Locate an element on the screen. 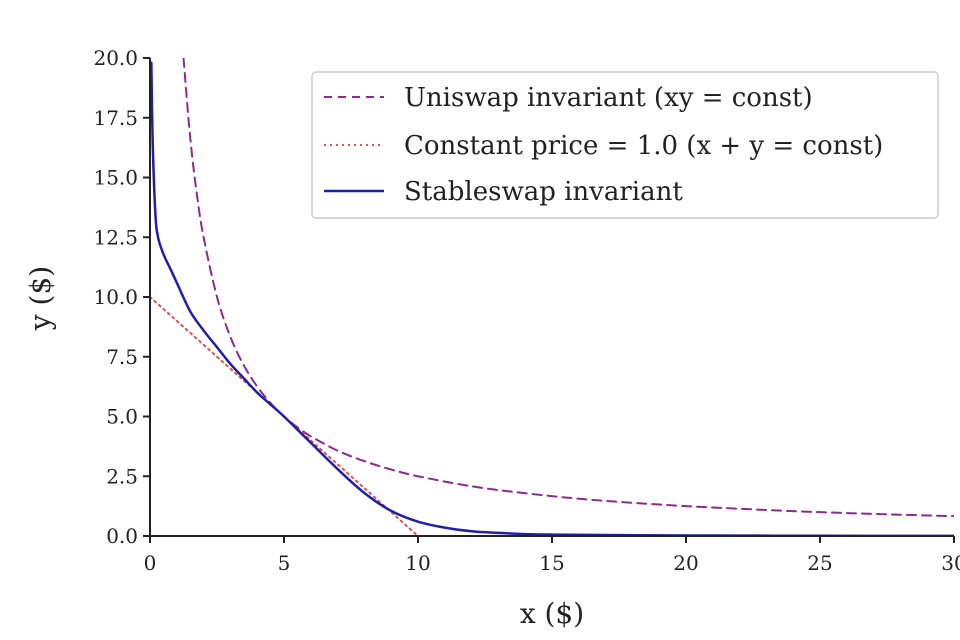 The width and height of the screenshot is (960, 640). x-tick-label: 30 is located at coordinates (950, 563).